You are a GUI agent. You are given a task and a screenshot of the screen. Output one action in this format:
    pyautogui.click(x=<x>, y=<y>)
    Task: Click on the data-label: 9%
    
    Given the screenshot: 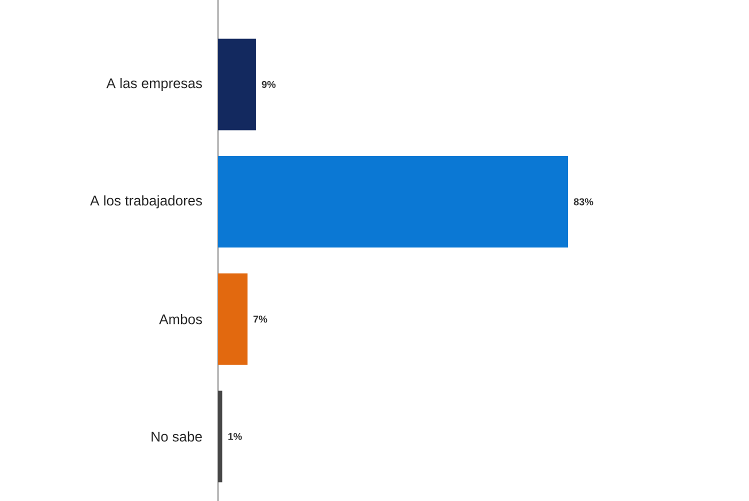 What is the action you would take?
    pyautogui.click(x=269, y=84)
    